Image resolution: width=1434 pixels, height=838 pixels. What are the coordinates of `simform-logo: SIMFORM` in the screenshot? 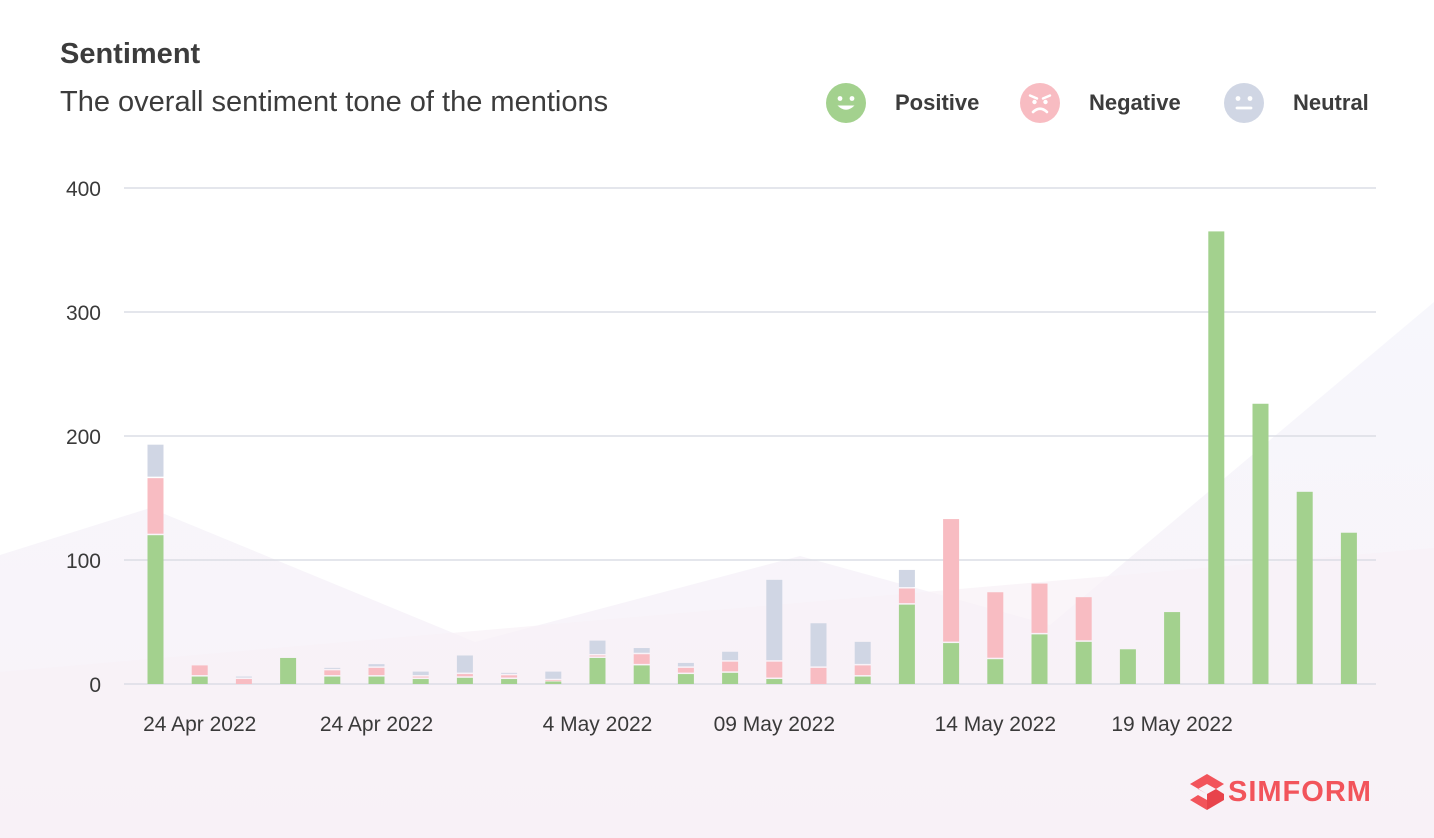 It's located at (1280, 792).